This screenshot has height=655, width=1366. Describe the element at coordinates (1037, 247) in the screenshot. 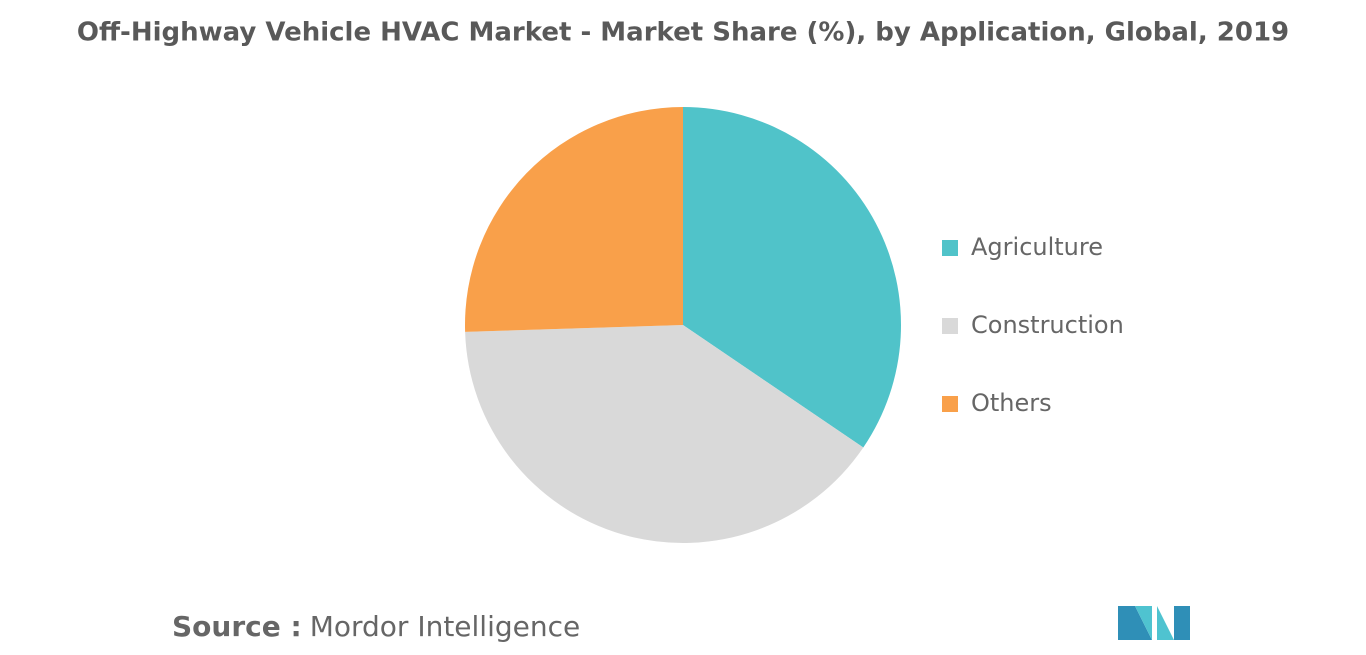

I see `legend-label: Agriculture` at that location.